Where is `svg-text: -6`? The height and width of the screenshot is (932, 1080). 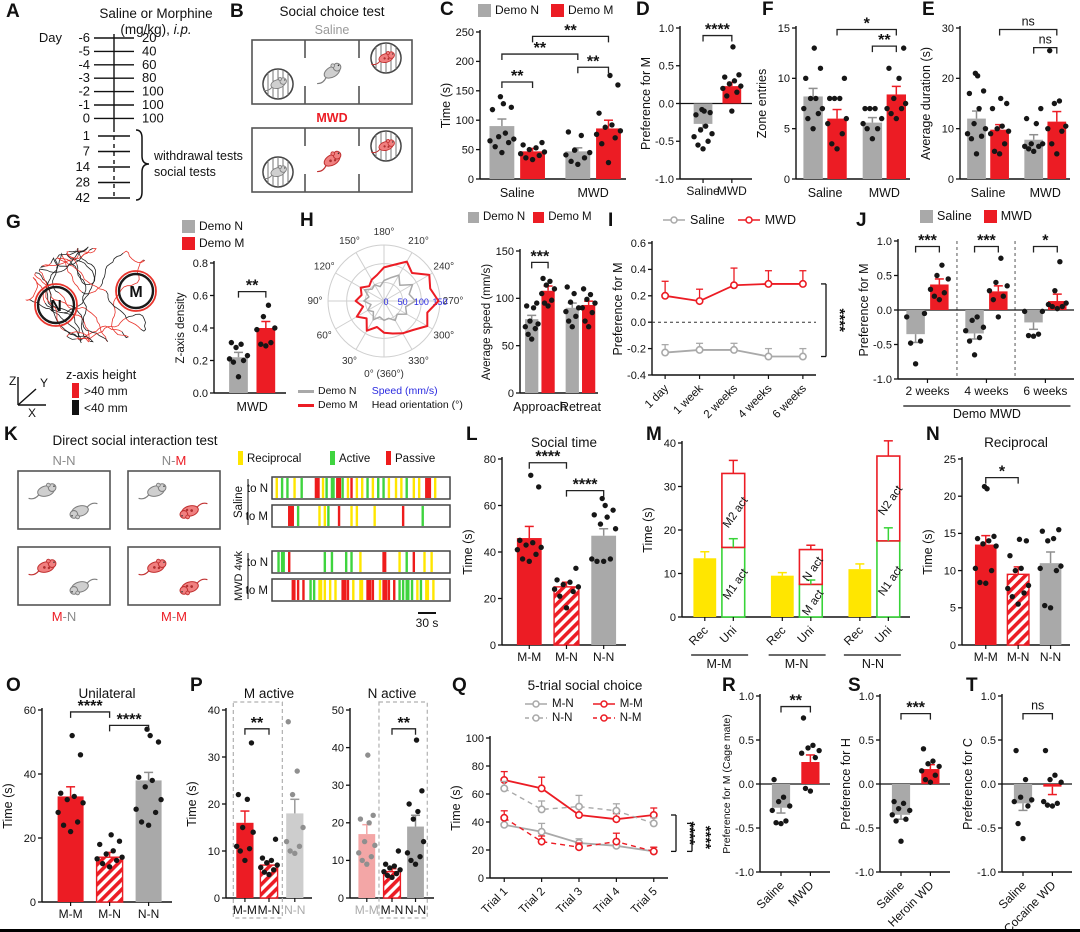 svg-text: -6 is located at coordinates (84, 37).